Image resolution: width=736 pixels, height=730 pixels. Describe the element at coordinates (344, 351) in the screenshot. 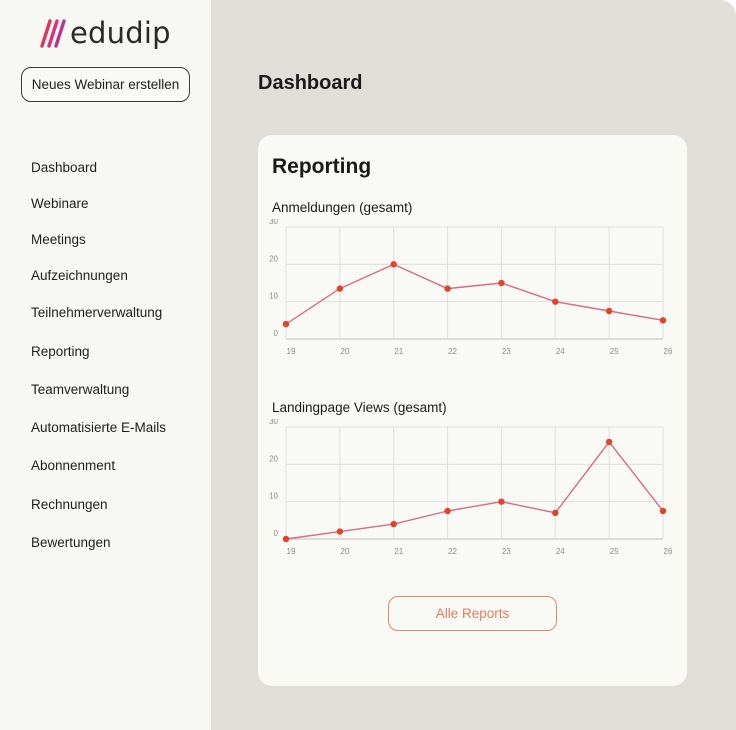

I see `anmeldungen-xtick-label: 20` at that location.